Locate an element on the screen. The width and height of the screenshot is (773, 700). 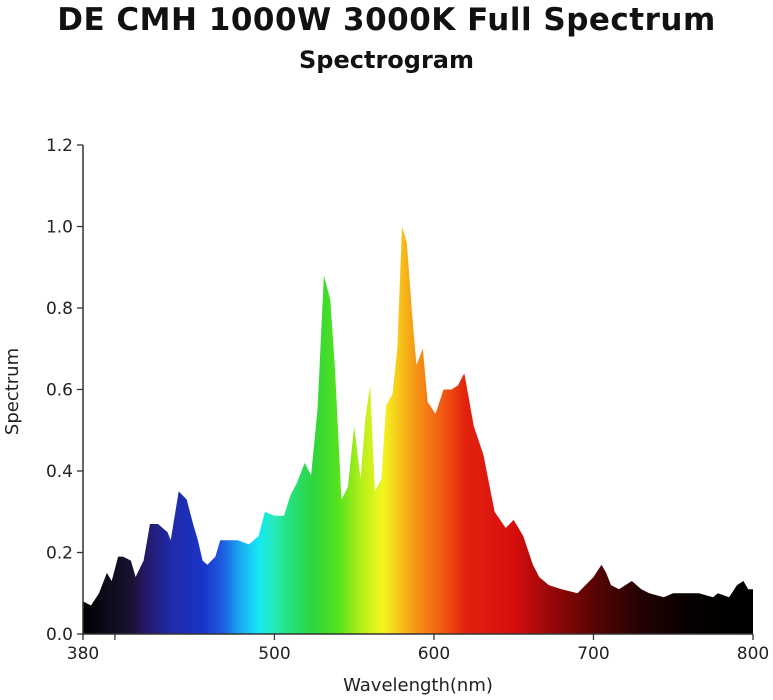
y-tick-label: 0.6 is located at coordinates (59, 391).